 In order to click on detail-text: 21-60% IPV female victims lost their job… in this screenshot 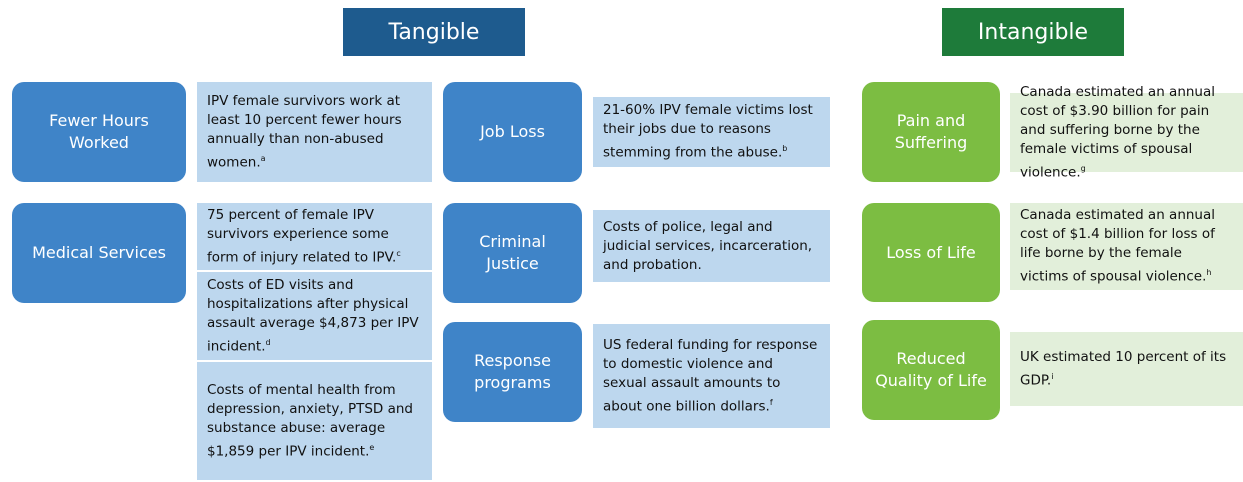, I will do `click(708, 131)`.